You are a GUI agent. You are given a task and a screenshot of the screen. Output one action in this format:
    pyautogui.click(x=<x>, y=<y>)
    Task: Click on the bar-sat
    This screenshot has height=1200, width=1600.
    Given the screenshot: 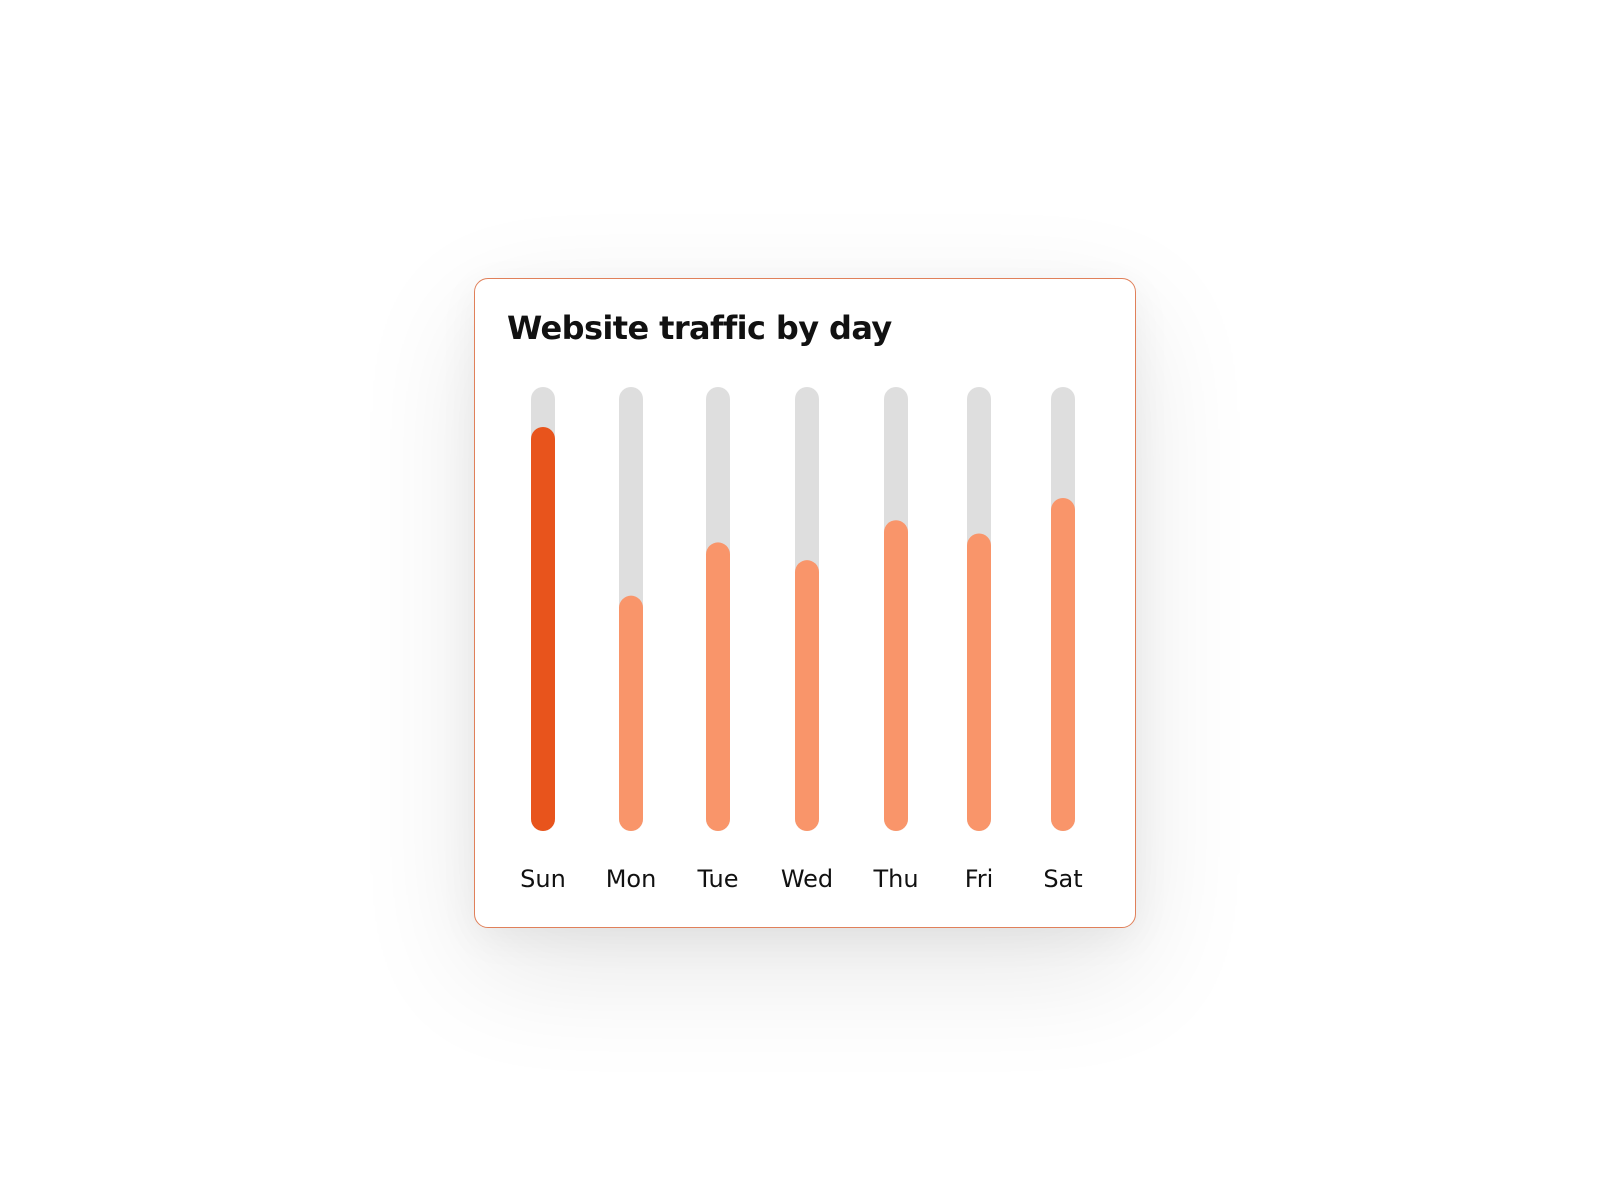 What is the action you would take?
    pyautogui.click(x=1063, y=664)
    